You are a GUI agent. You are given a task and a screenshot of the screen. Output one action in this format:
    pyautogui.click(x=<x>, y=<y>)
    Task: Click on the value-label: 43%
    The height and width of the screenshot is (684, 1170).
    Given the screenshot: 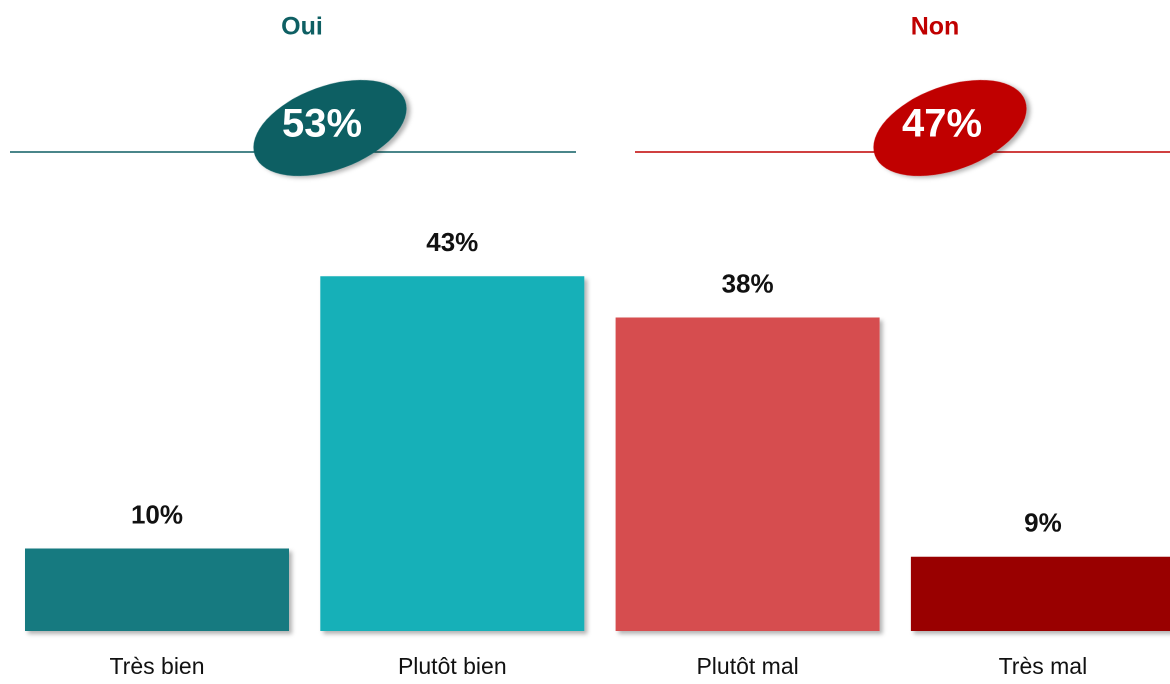 What is the action you would take?
    pyautogui.click(x=452, y=242)
    